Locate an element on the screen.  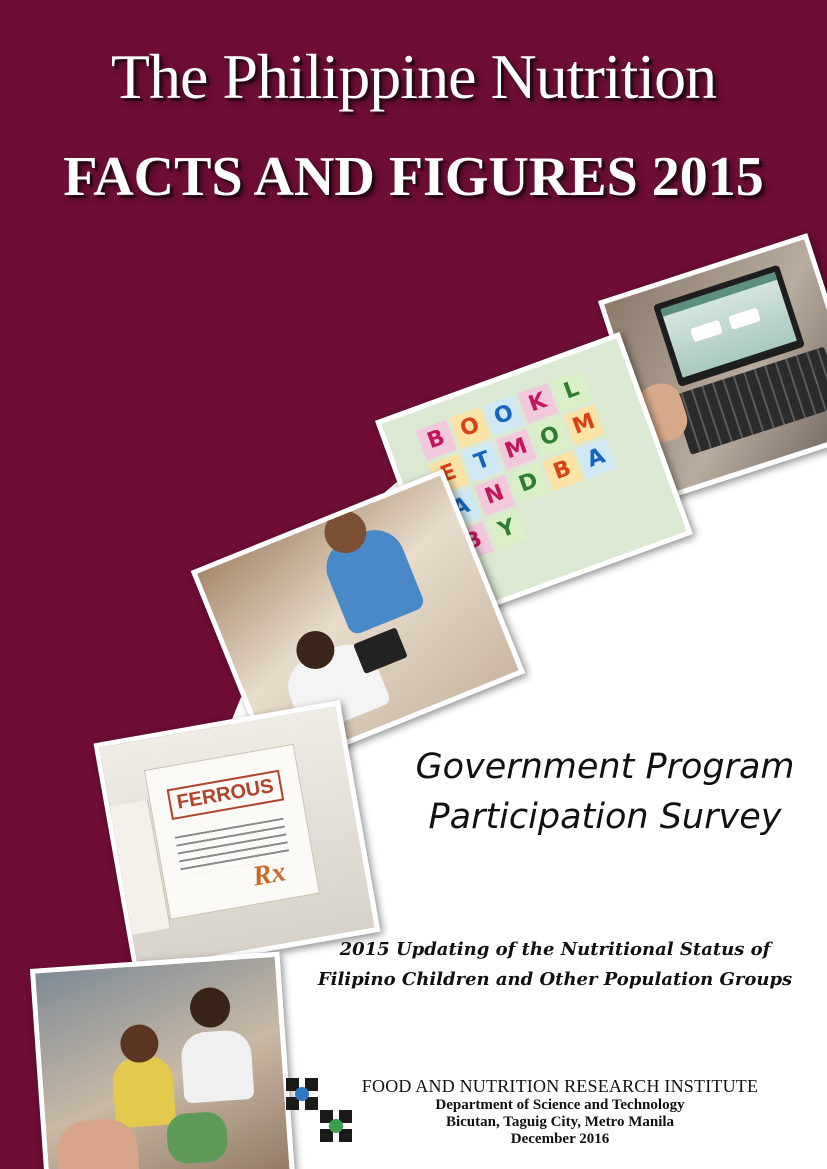
block-letter: A is located at coordinates (596, 459).